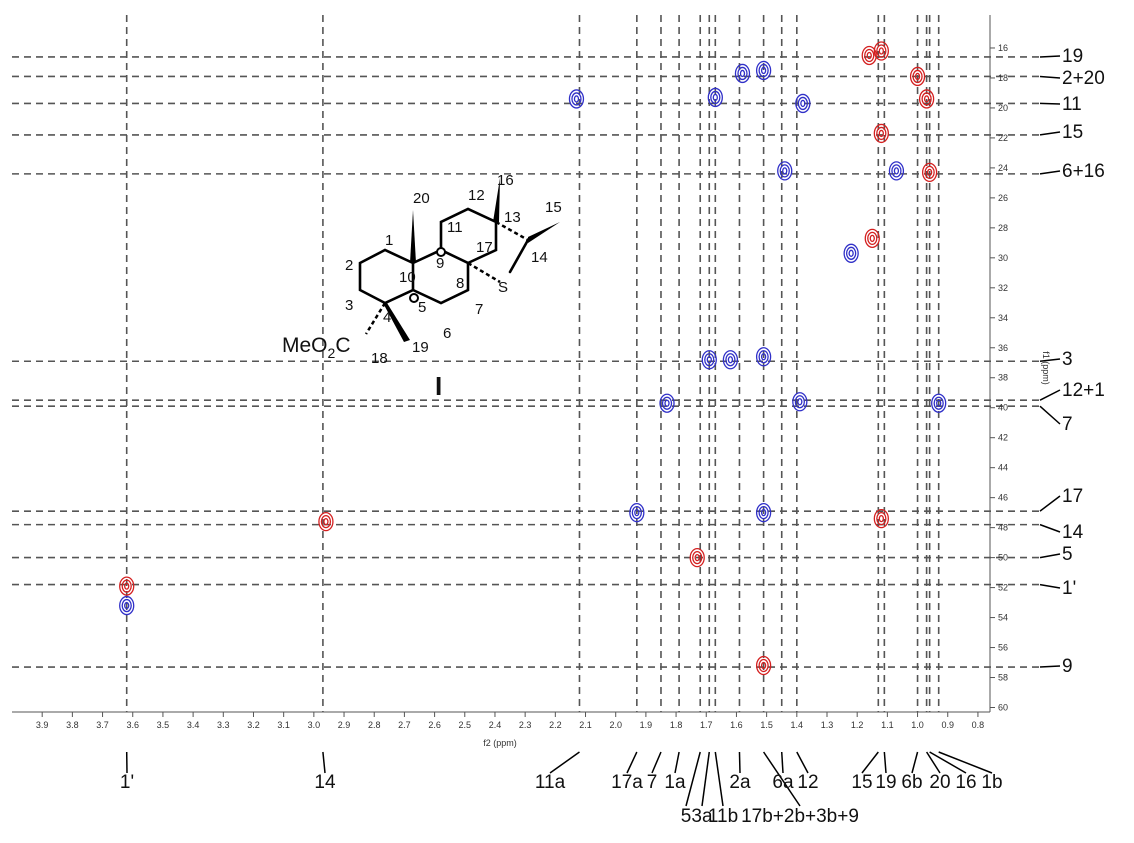 Image resolution: width=1134 pixels, height=843 pixels. I want to click on atom-label: 15, so click(553, 207).